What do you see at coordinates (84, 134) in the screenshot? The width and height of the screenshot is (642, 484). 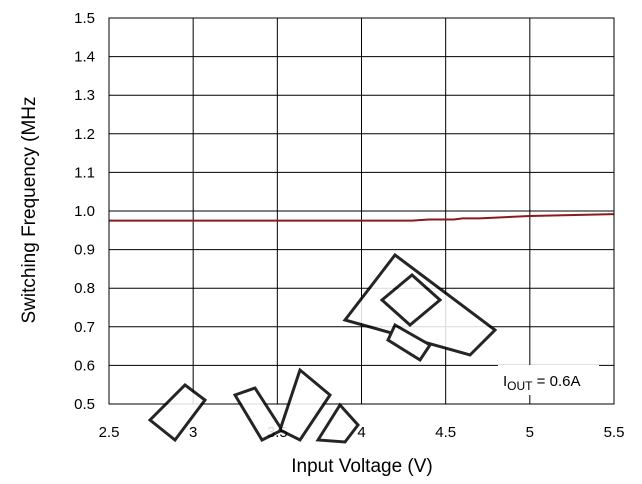 I see `y-tick-label: 1.2` at bounding box center [84, 134].